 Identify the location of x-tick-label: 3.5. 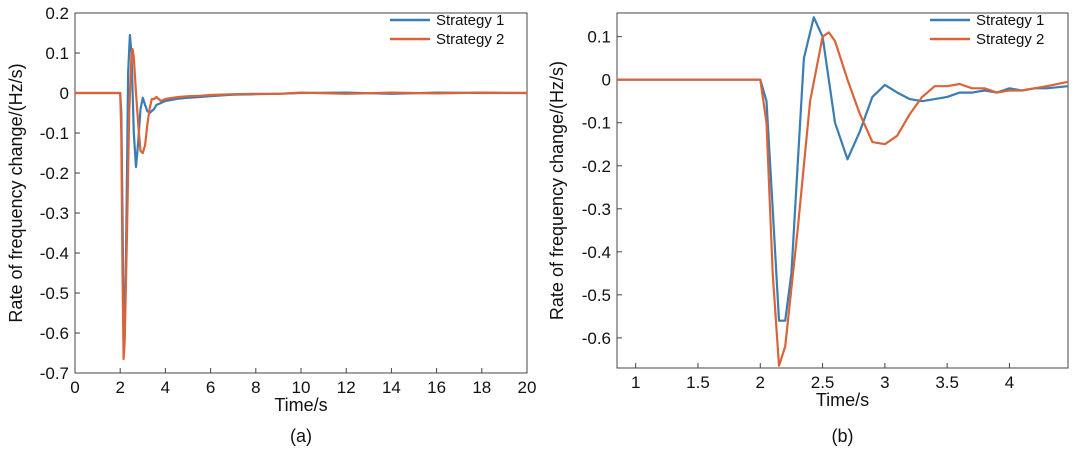
(947, 382).